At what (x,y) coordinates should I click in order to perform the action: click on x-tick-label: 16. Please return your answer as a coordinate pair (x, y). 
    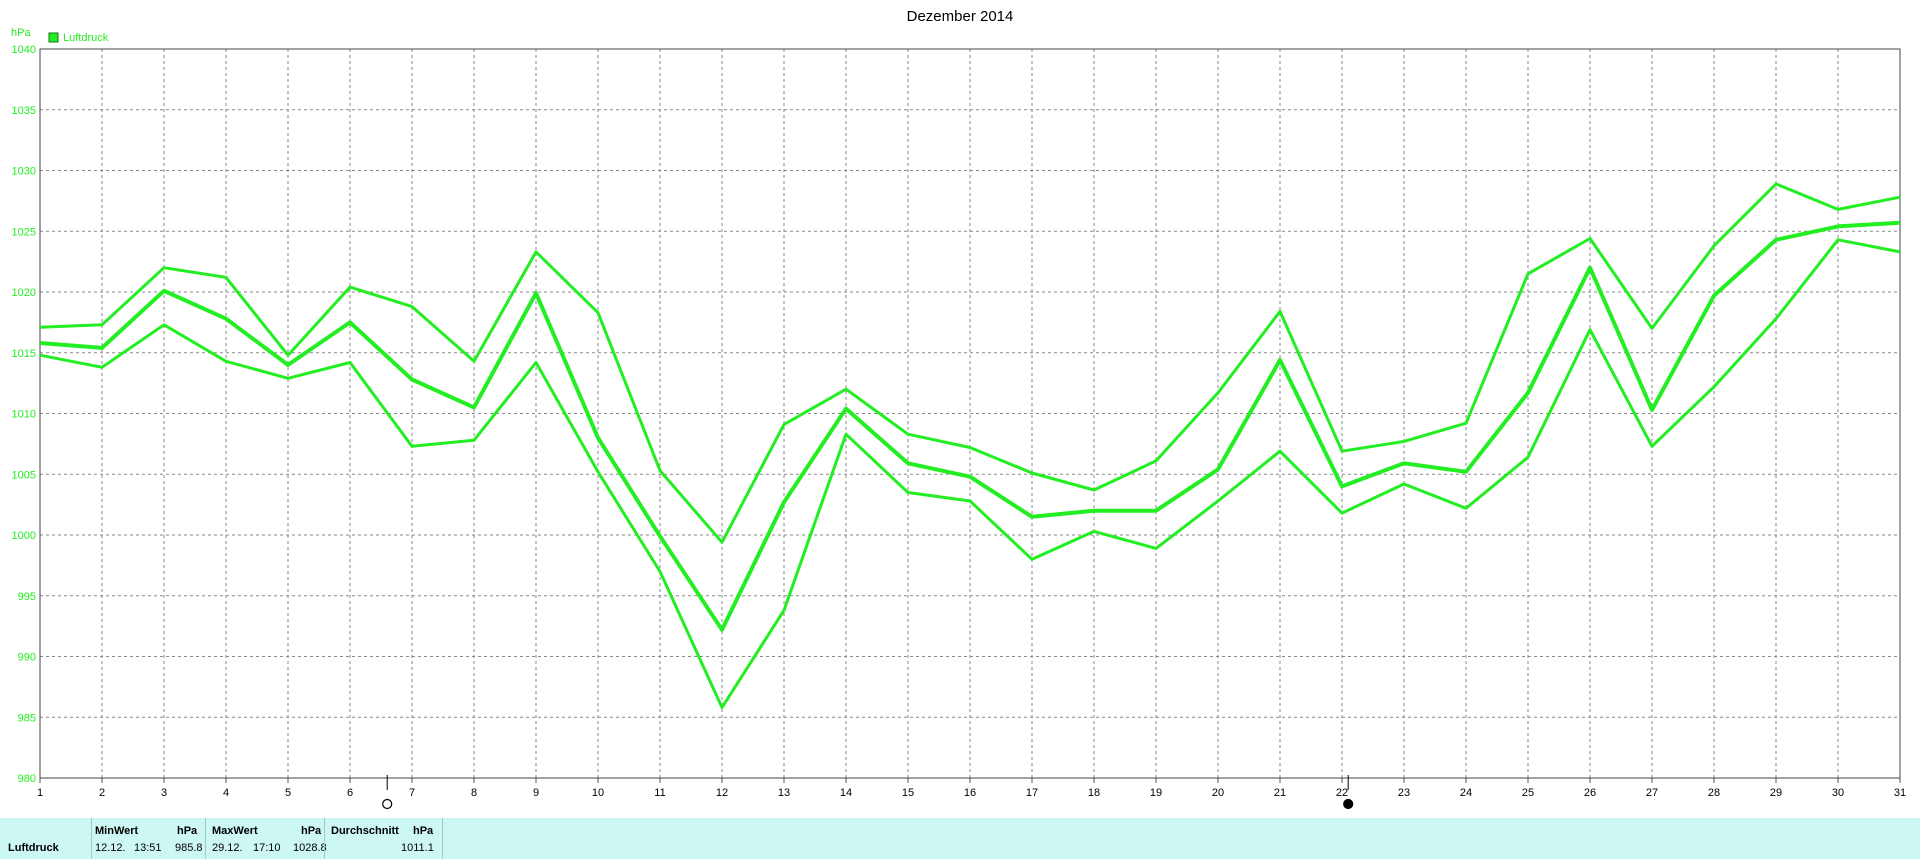
    Looking at the image, I should click on (970, 793).